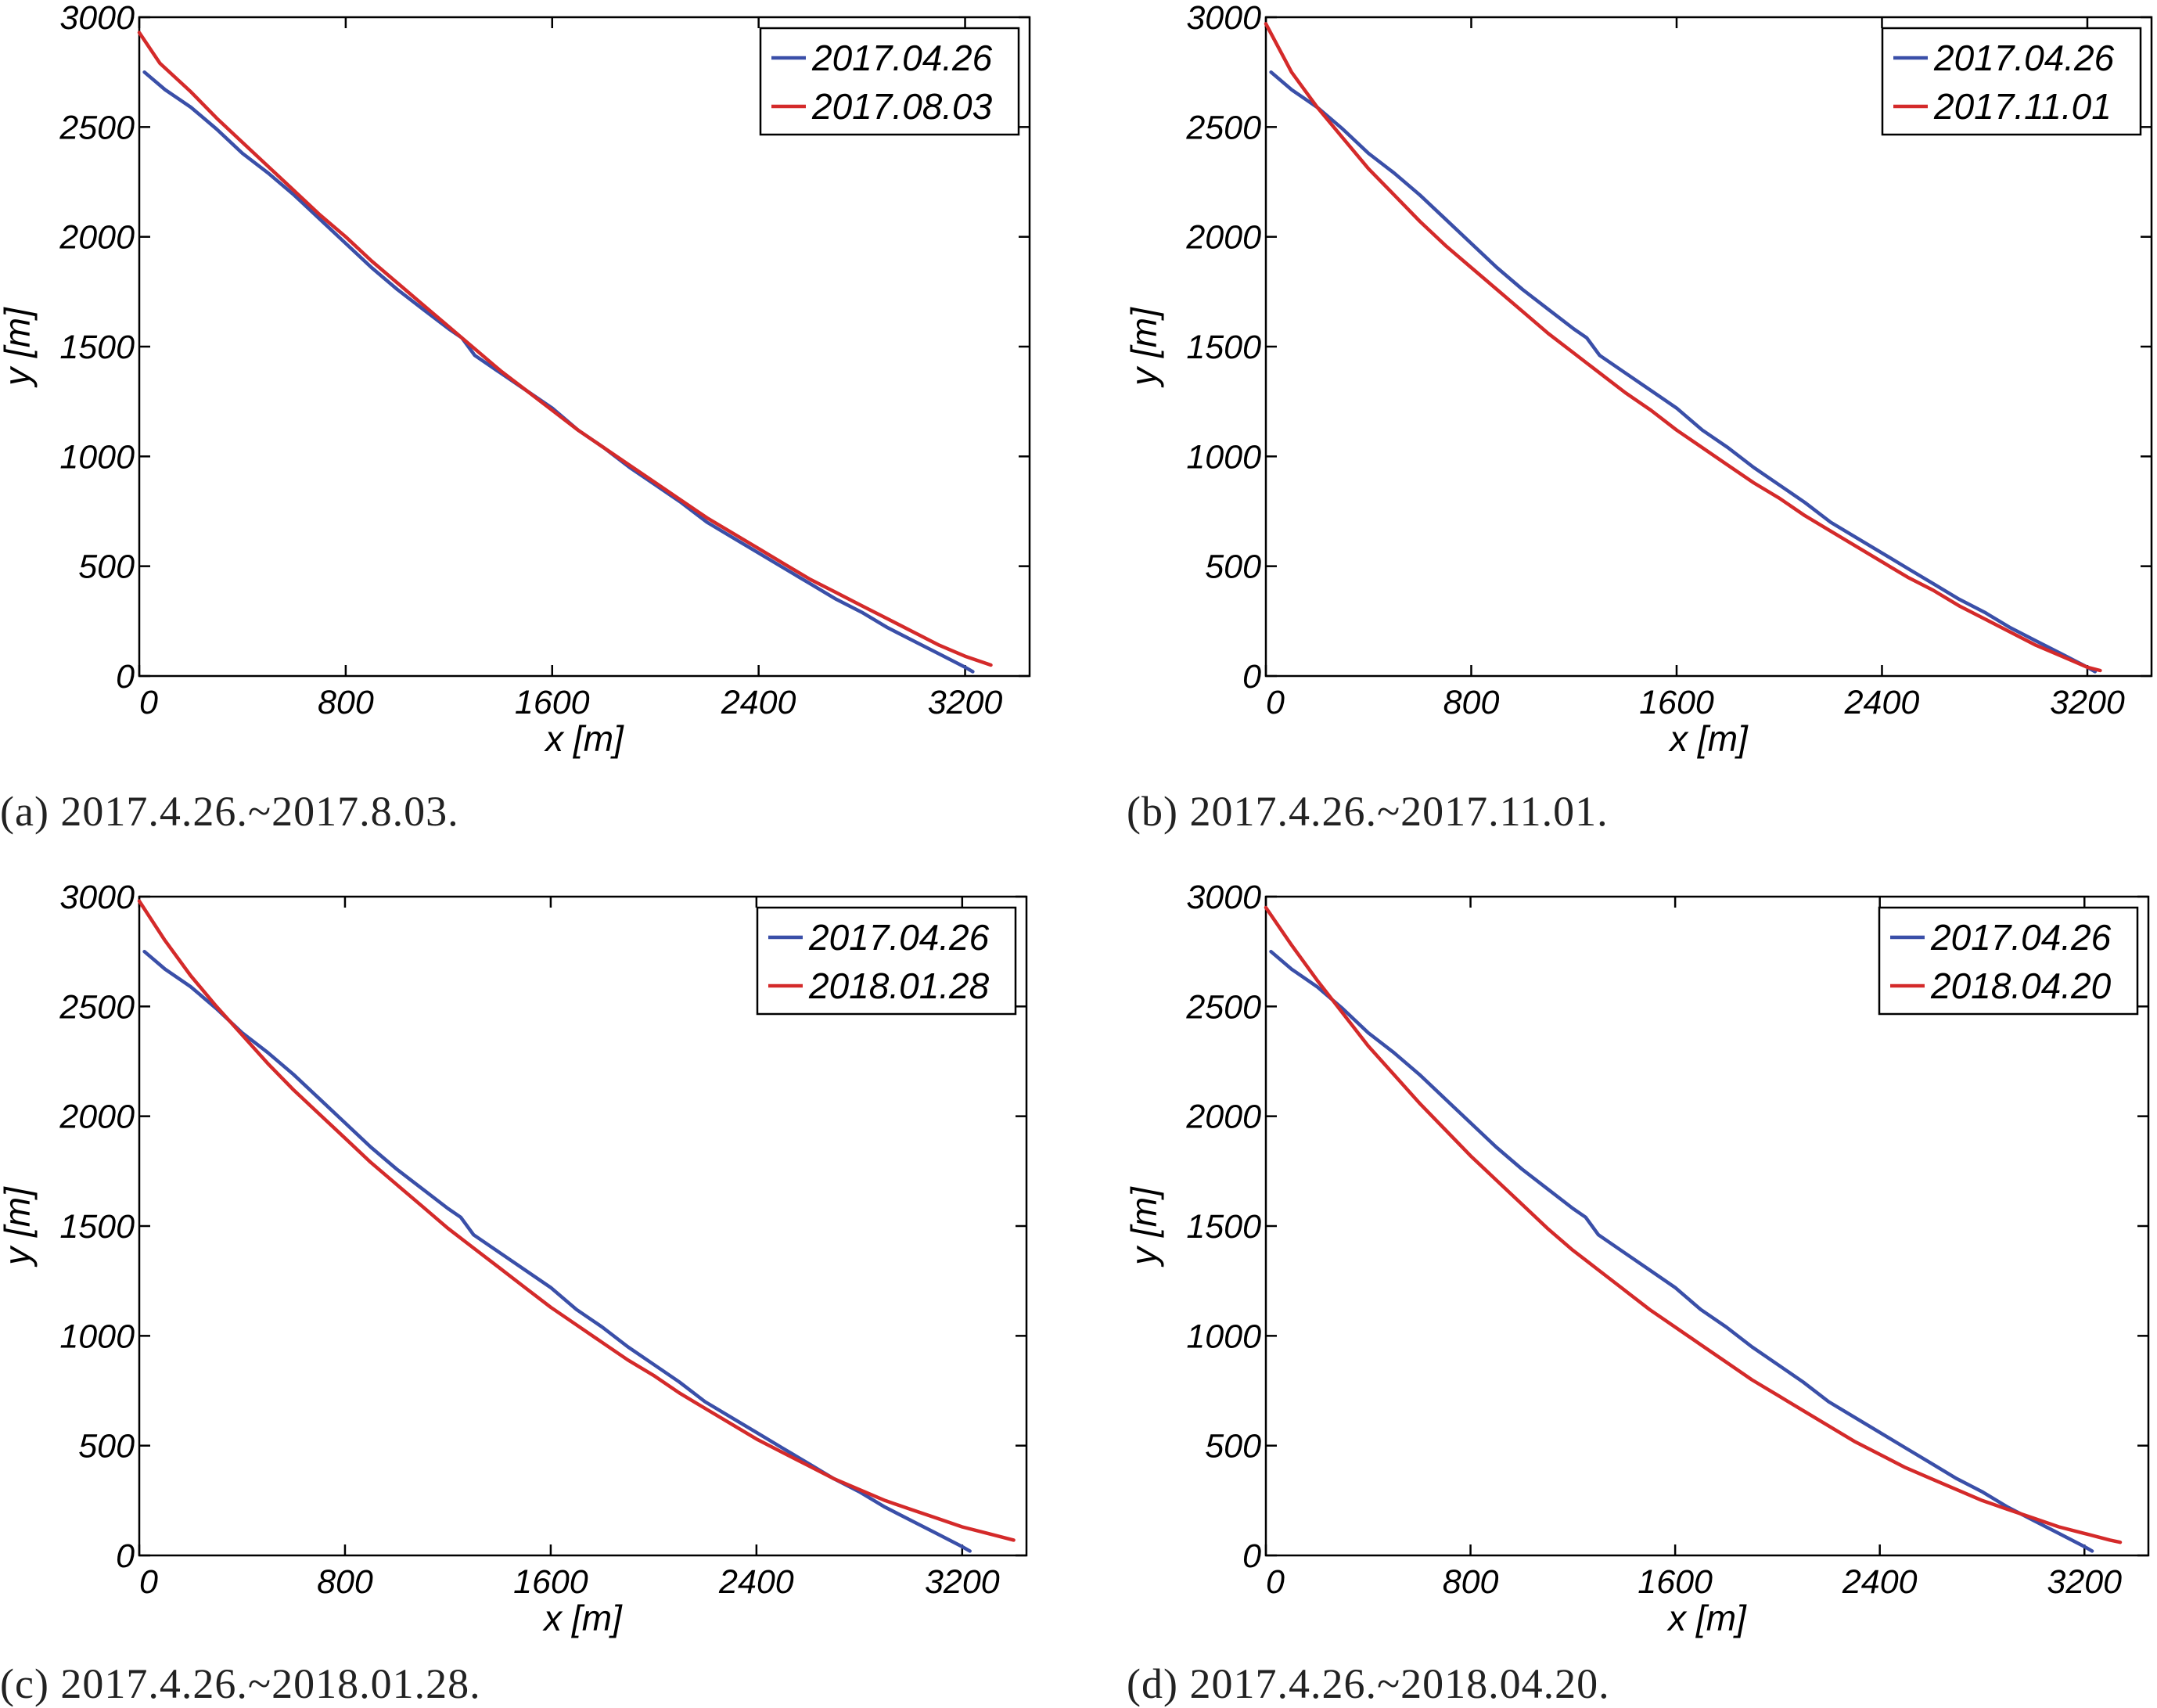 Image resolution: width=2157 pixels, height=1708 pixels. Describe the element at coordinates (902, 107) in the screenshot. I see `legend-entry: 2017.08.03` at that location.